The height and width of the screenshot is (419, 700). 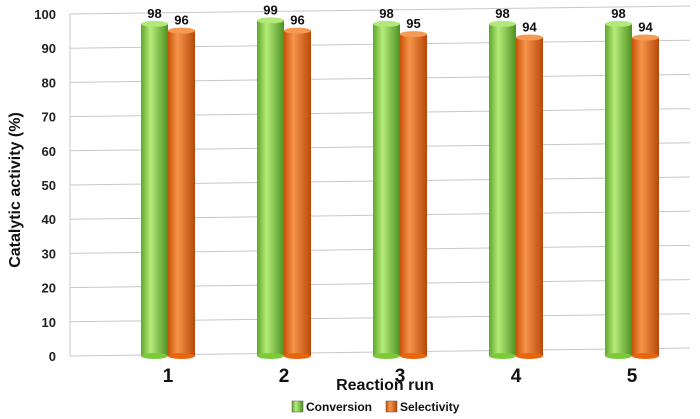 I want to click on y-tick-label: 20, so click(x=49, y=288).